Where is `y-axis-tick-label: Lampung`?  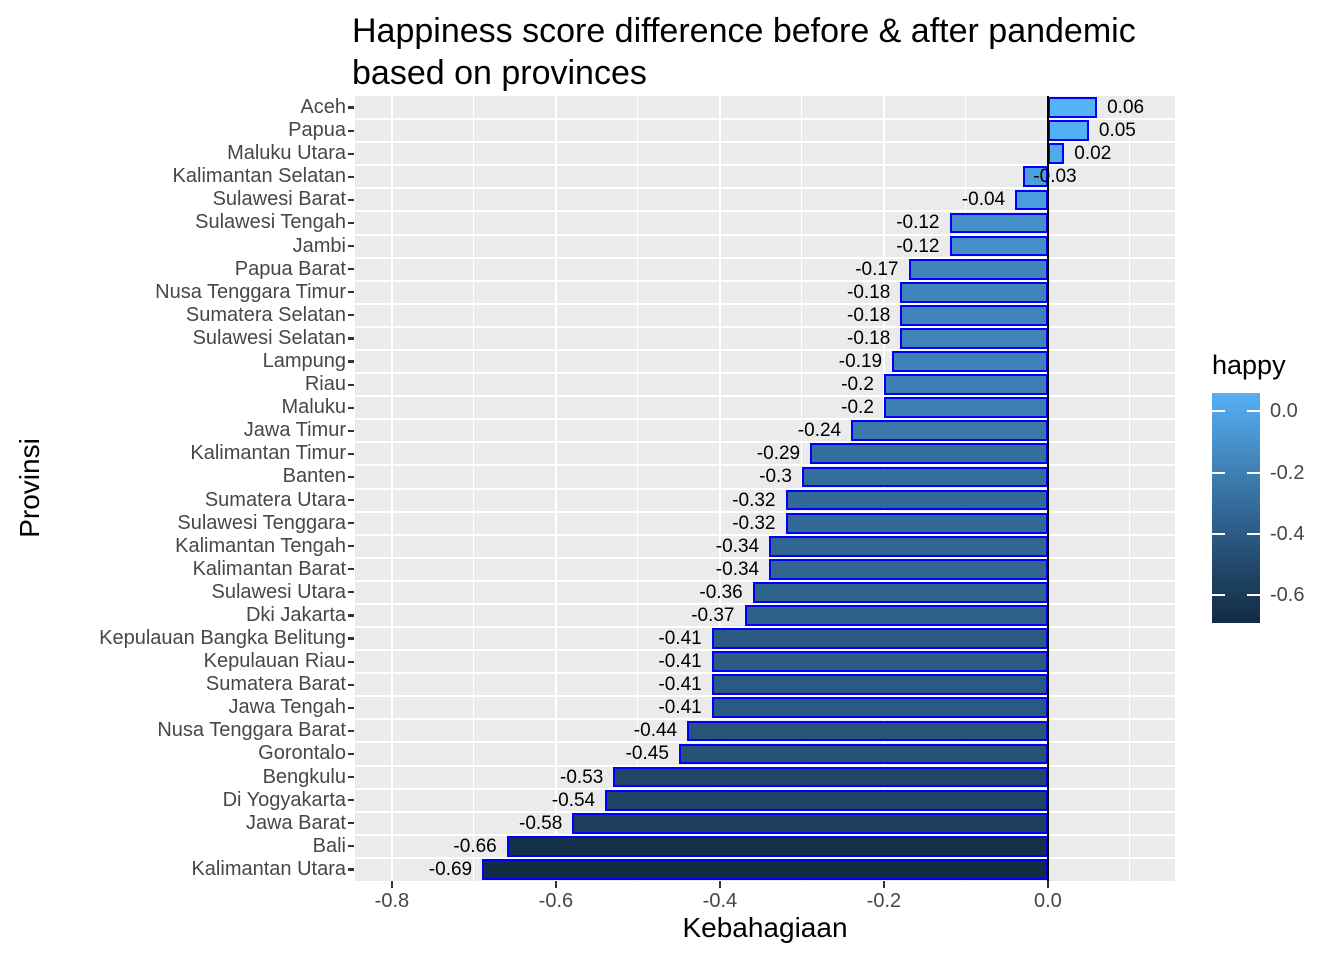
y-axis-tick-label: Lampung is located at coordinates (304, 360).